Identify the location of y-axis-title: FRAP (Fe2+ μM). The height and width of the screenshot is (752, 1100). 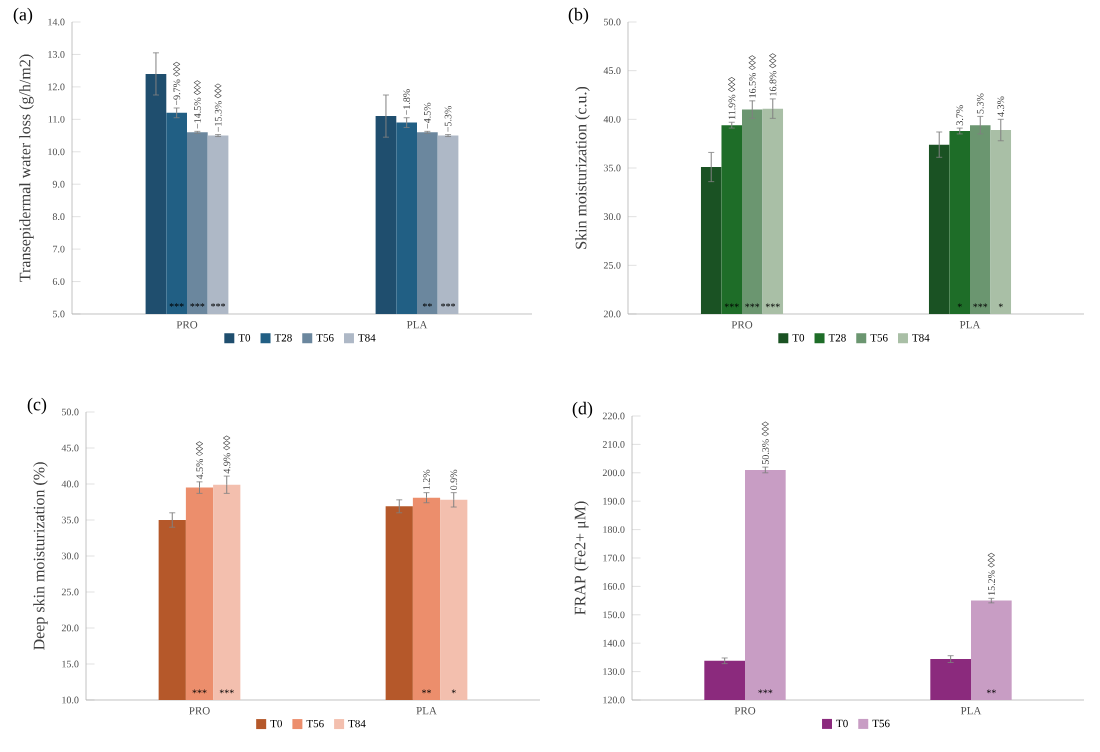
(581, 558).